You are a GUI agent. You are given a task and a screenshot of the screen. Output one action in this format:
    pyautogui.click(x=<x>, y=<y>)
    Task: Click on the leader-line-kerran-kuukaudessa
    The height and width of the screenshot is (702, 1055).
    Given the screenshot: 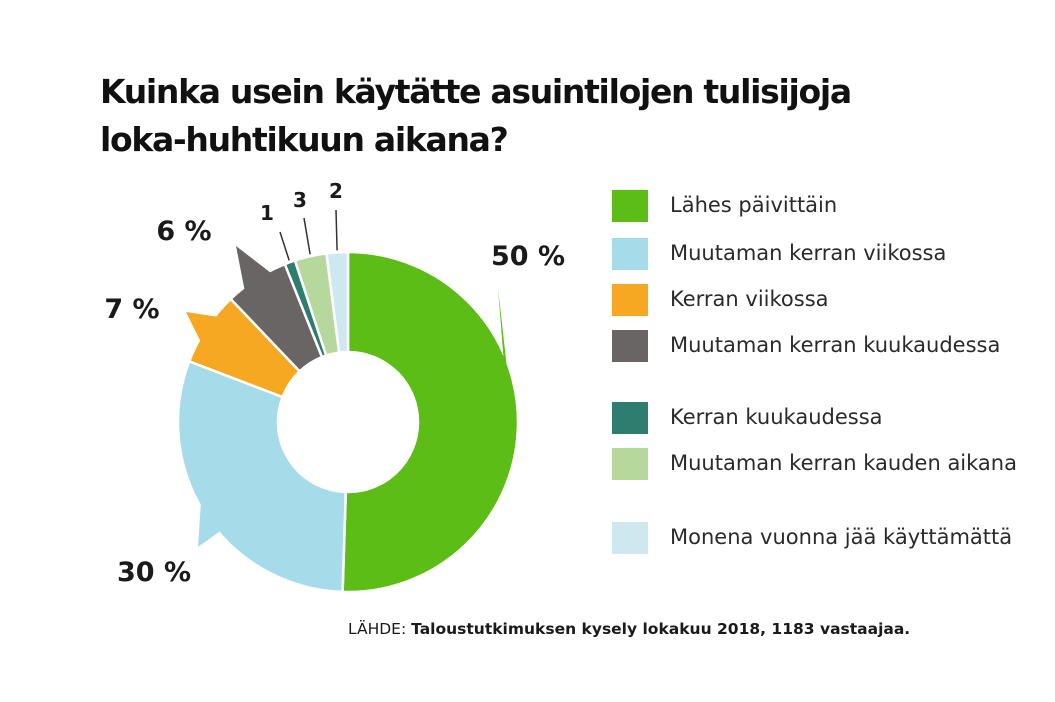 What is the action you would take?
    pyautogui.click(x=284, y=246)
    